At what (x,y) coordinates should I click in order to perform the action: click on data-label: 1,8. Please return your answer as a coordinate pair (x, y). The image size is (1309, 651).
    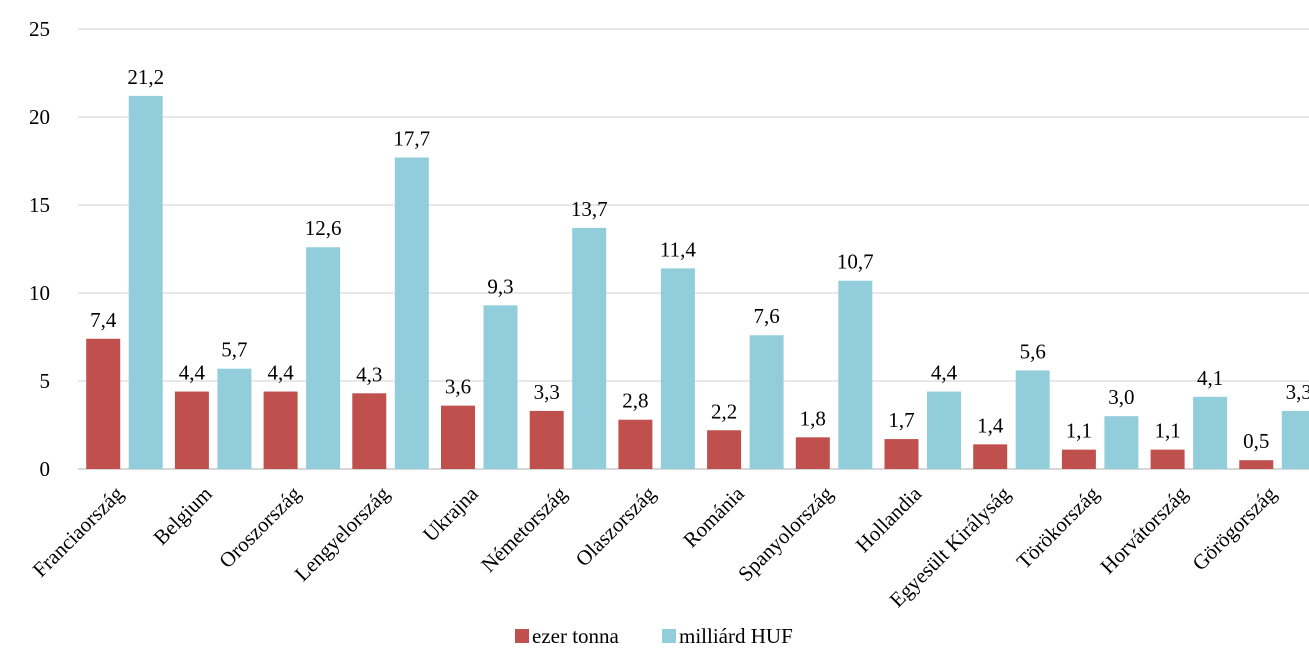
    Looking at the image, I should click on (813, 418).